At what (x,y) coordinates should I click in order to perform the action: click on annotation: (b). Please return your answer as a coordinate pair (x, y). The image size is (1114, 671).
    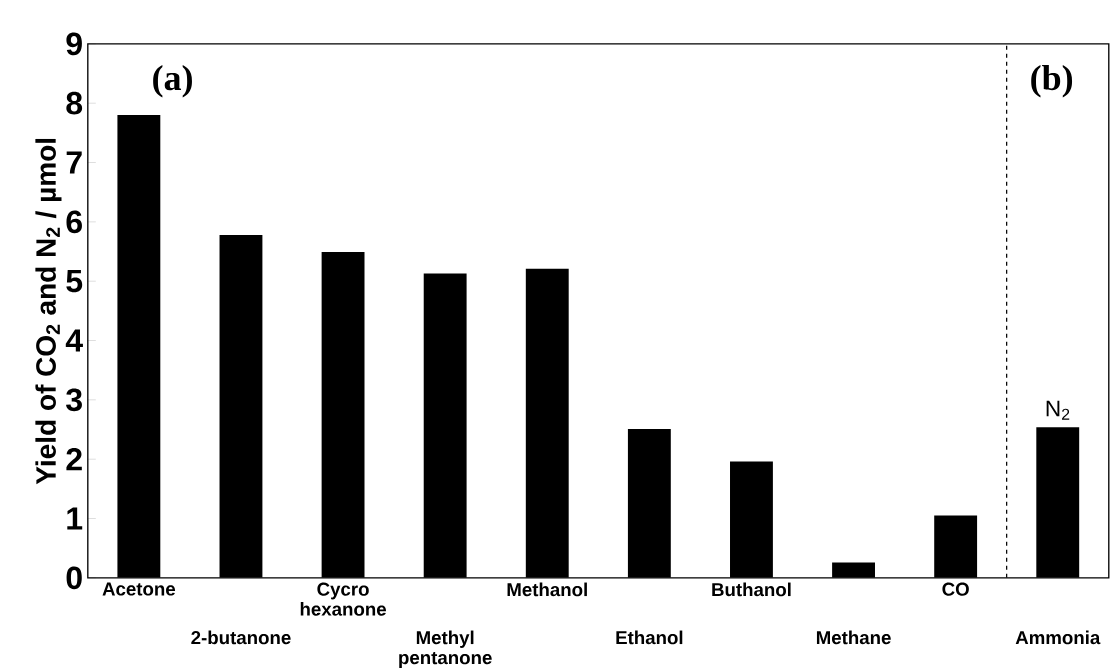
    Looking at the image, I should click on (1052, 81).